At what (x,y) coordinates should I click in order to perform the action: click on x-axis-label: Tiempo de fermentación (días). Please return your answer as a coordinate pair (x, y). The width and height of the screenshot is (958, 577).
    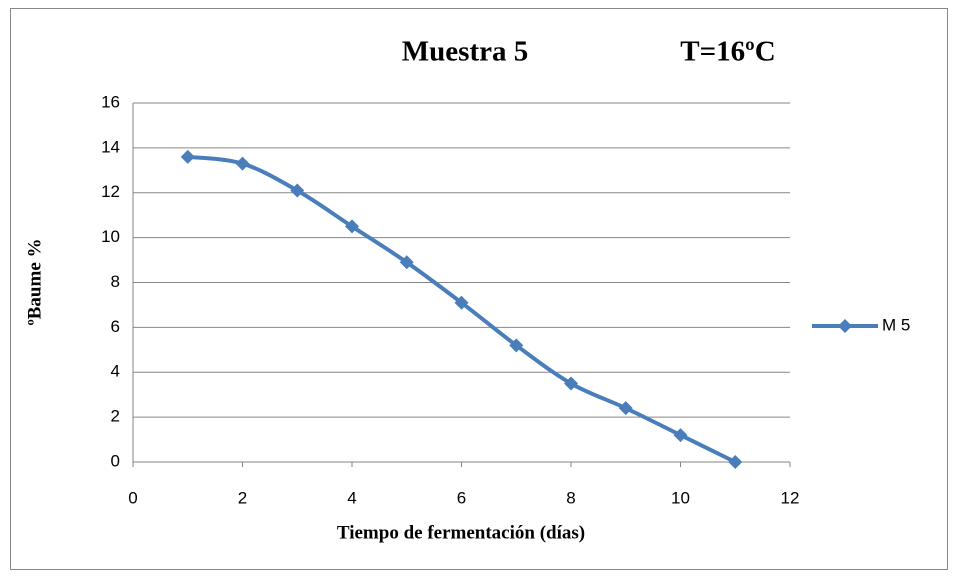
    Looking at the image, I should click on (461, 532).